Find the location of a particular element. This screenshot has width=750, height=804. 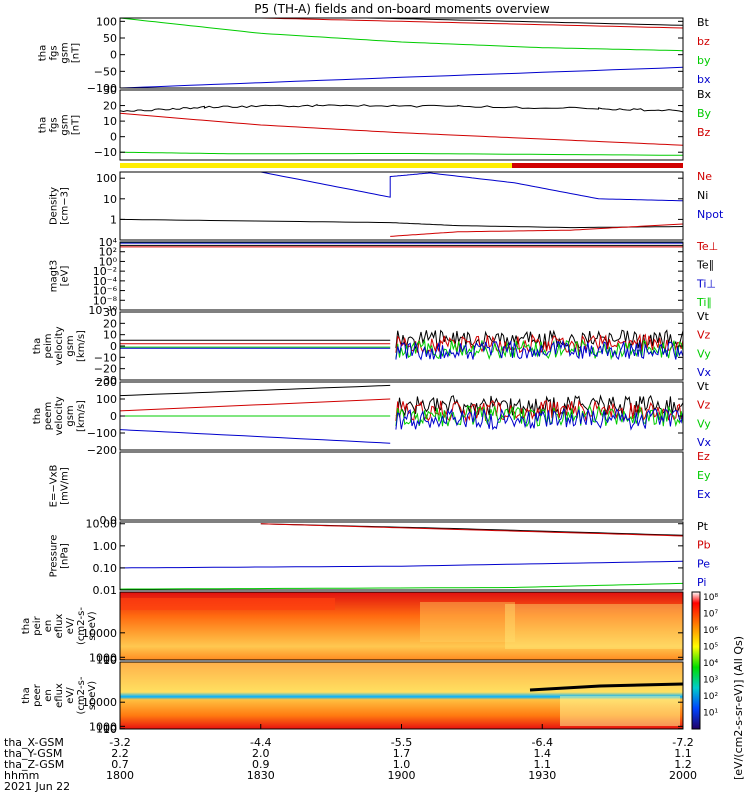

y-axis-label: [cm−3] is located at coordinates (65, 206).